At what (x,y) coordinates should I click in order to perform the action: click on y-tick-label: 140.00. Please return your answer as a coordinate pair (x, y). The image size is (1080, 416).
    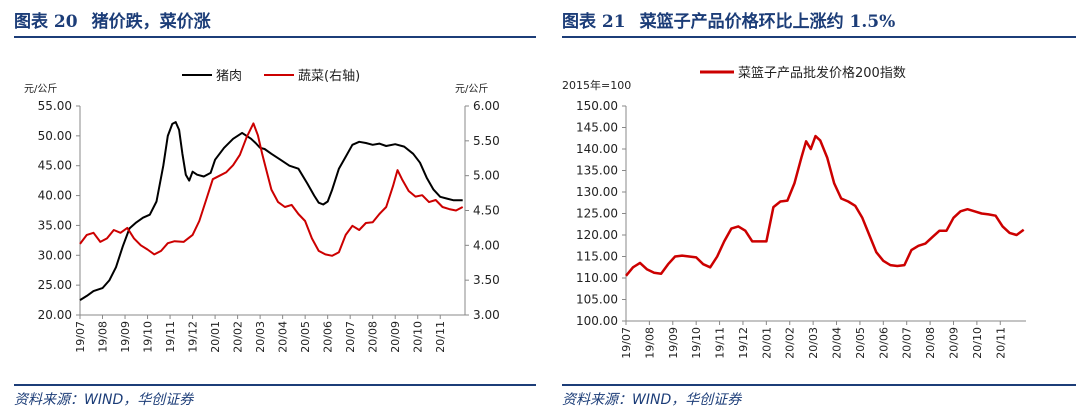
    Looking at the image, I should click on (597, 149).